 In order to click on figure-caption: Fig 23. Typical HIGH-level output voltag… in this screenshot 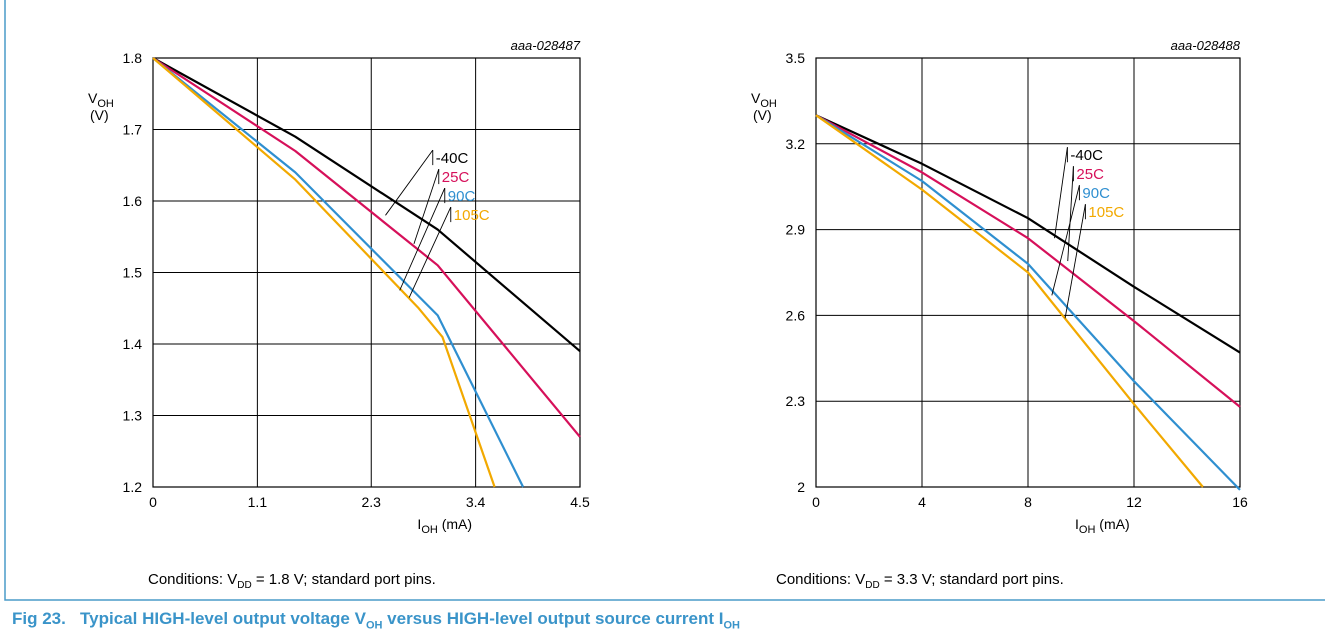, I will do `click(376, 620)`.